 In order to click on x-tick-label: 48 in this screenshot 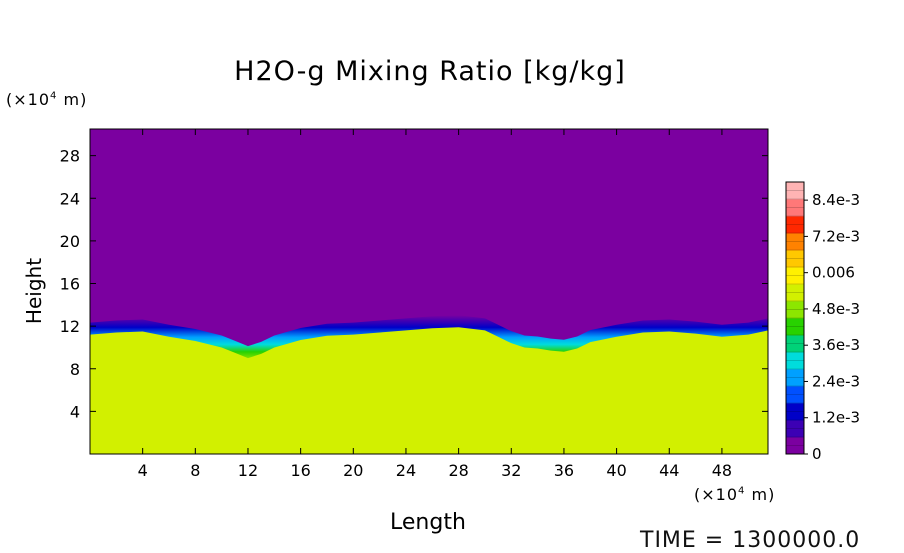, I will do `click(722, 470)`.